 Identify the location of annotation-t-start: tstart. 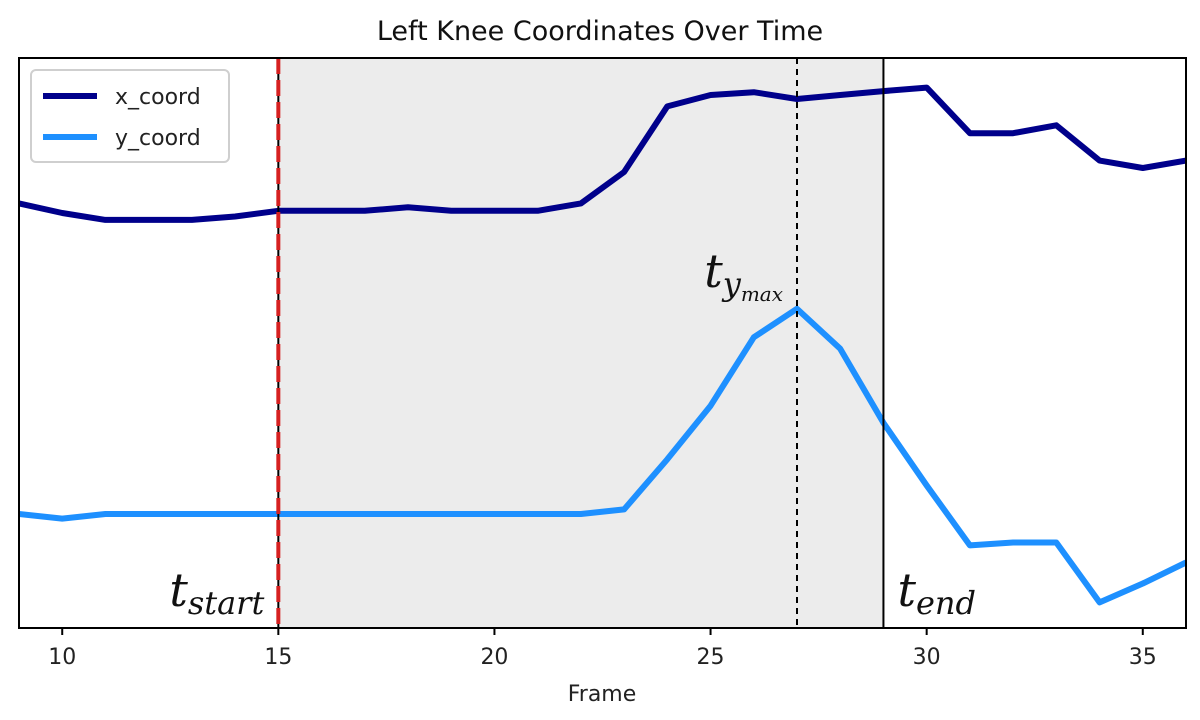
(216, 592).